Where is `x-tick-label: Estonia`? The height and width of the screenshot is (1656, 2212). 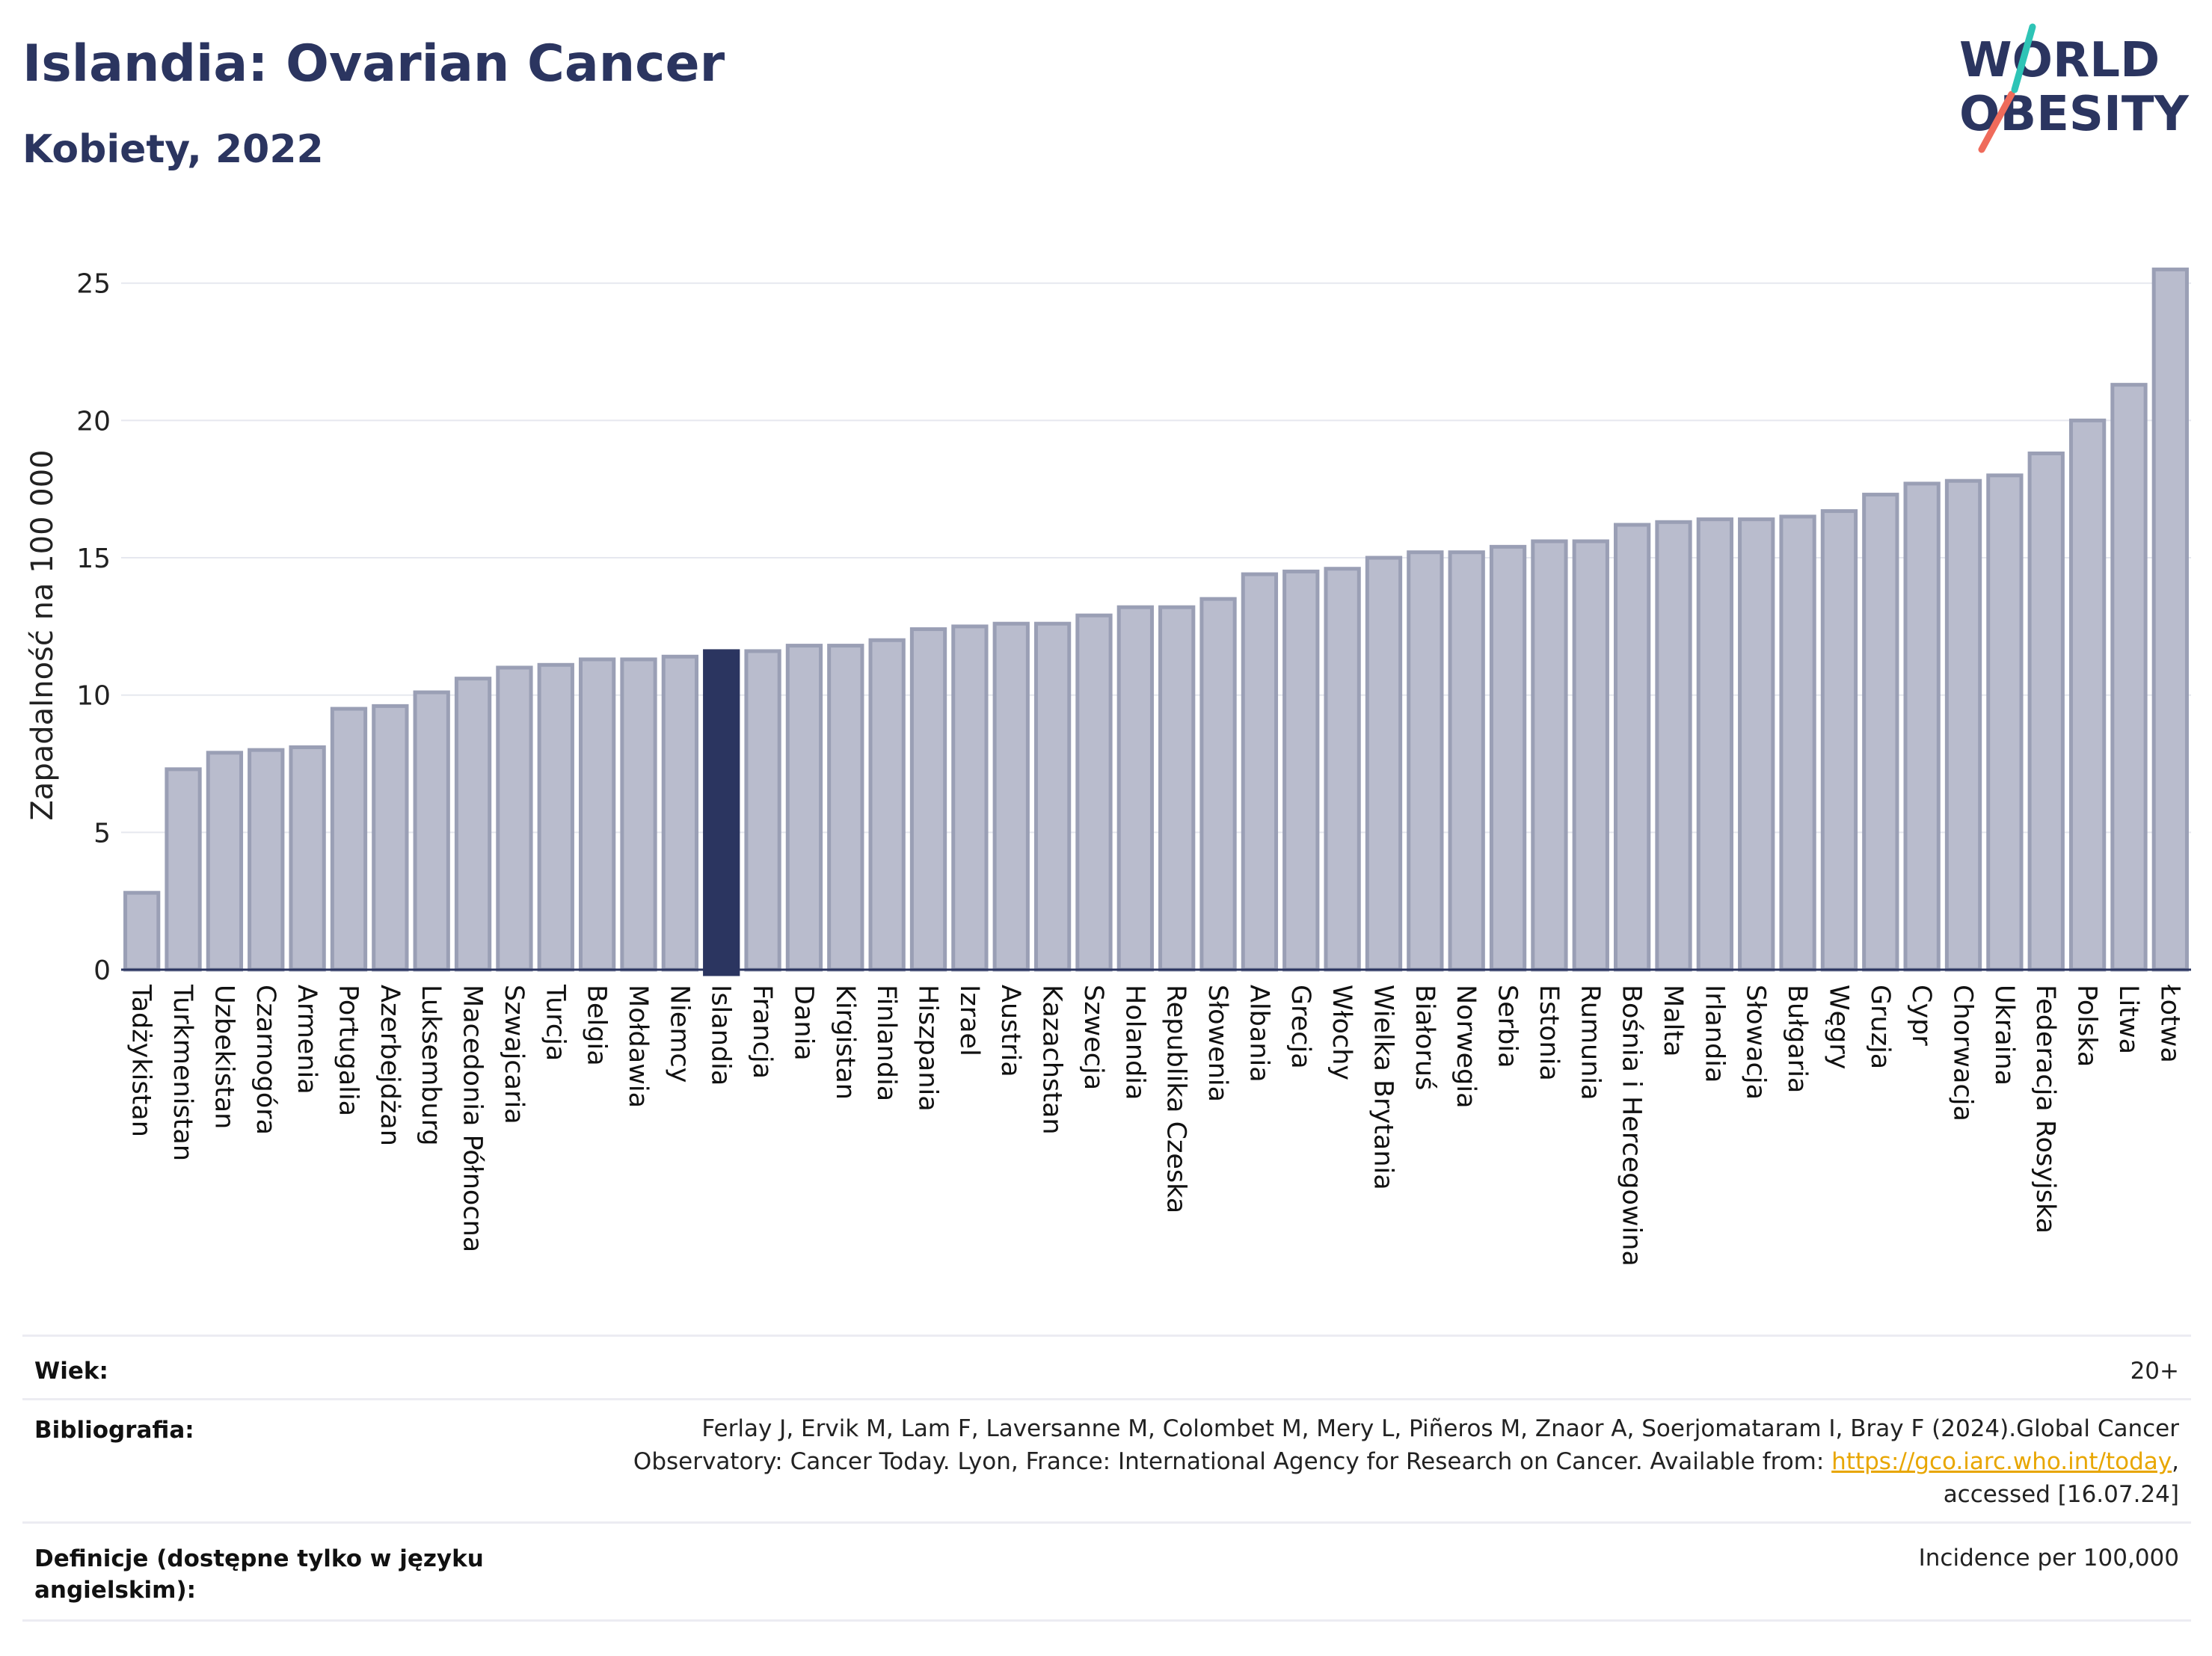 x-tick-label: Estonia is located at coordinates (1549, 1033).